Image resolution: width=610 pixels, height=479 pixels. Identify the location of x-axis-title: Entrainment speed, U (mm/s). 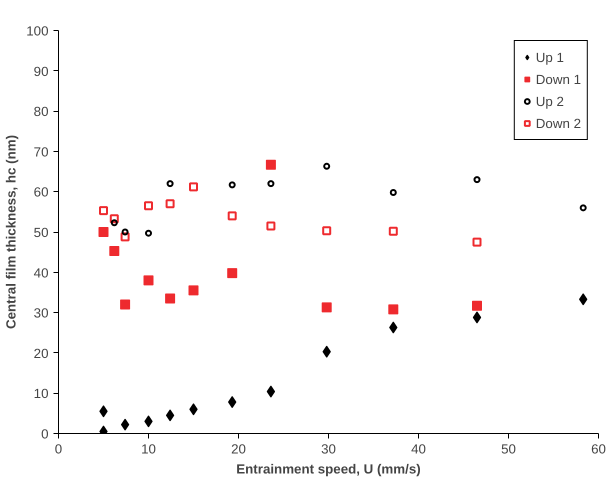
(328, 469).